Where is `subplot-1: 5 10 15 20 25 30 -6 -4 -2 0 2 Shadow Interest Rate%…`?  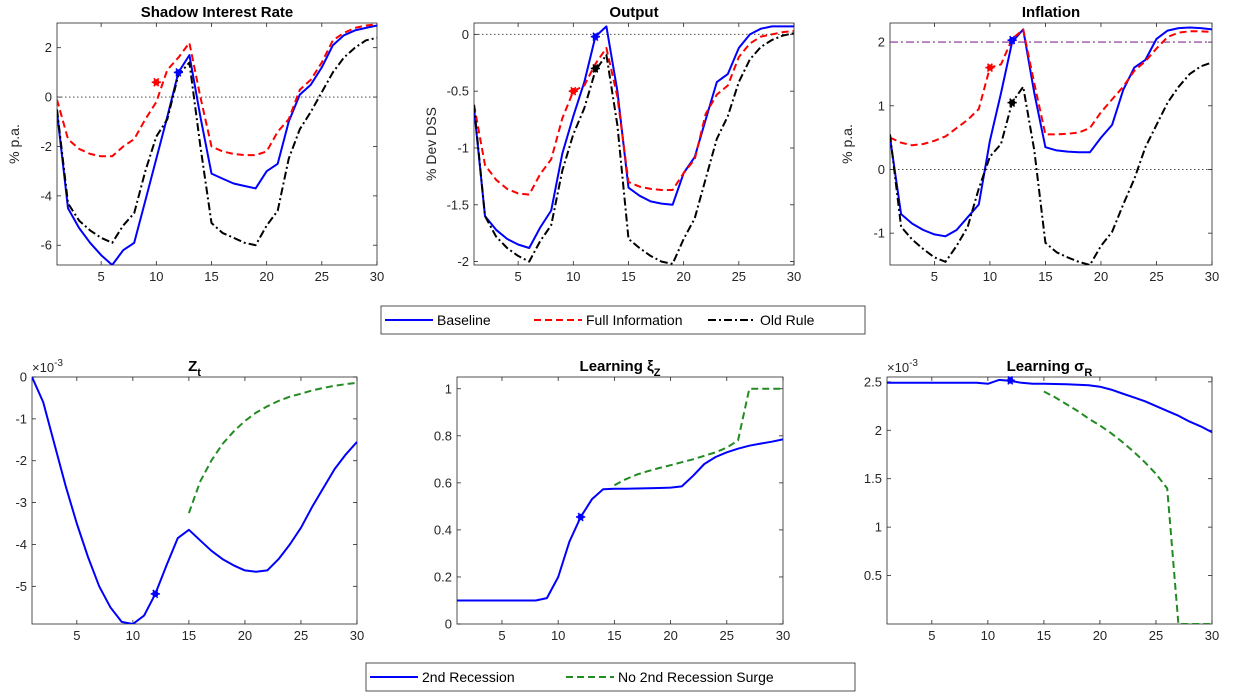 subplot-1: 5 10 15 20 25 30 -6 -4 -2 0 2 Shadow Interest Rate%… is located at coordinates (195, 144).